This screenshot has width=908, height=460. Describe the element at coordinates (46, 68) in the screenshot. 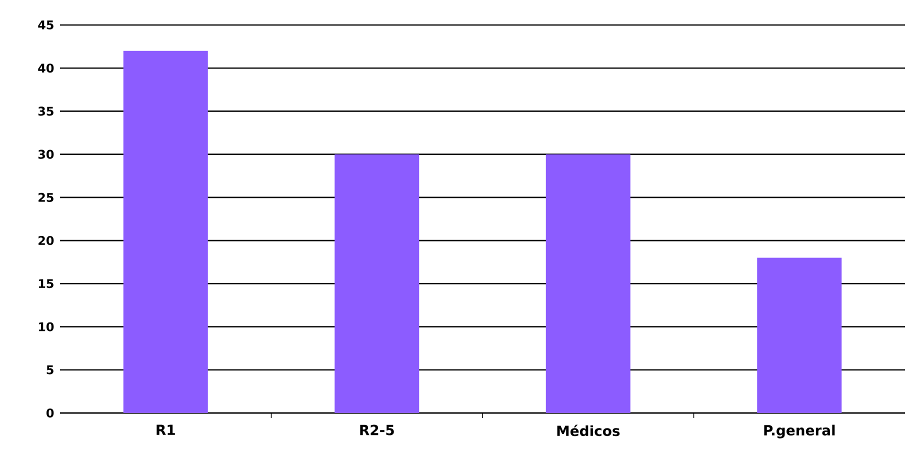

I see `y-tick-label: 40` at that location.